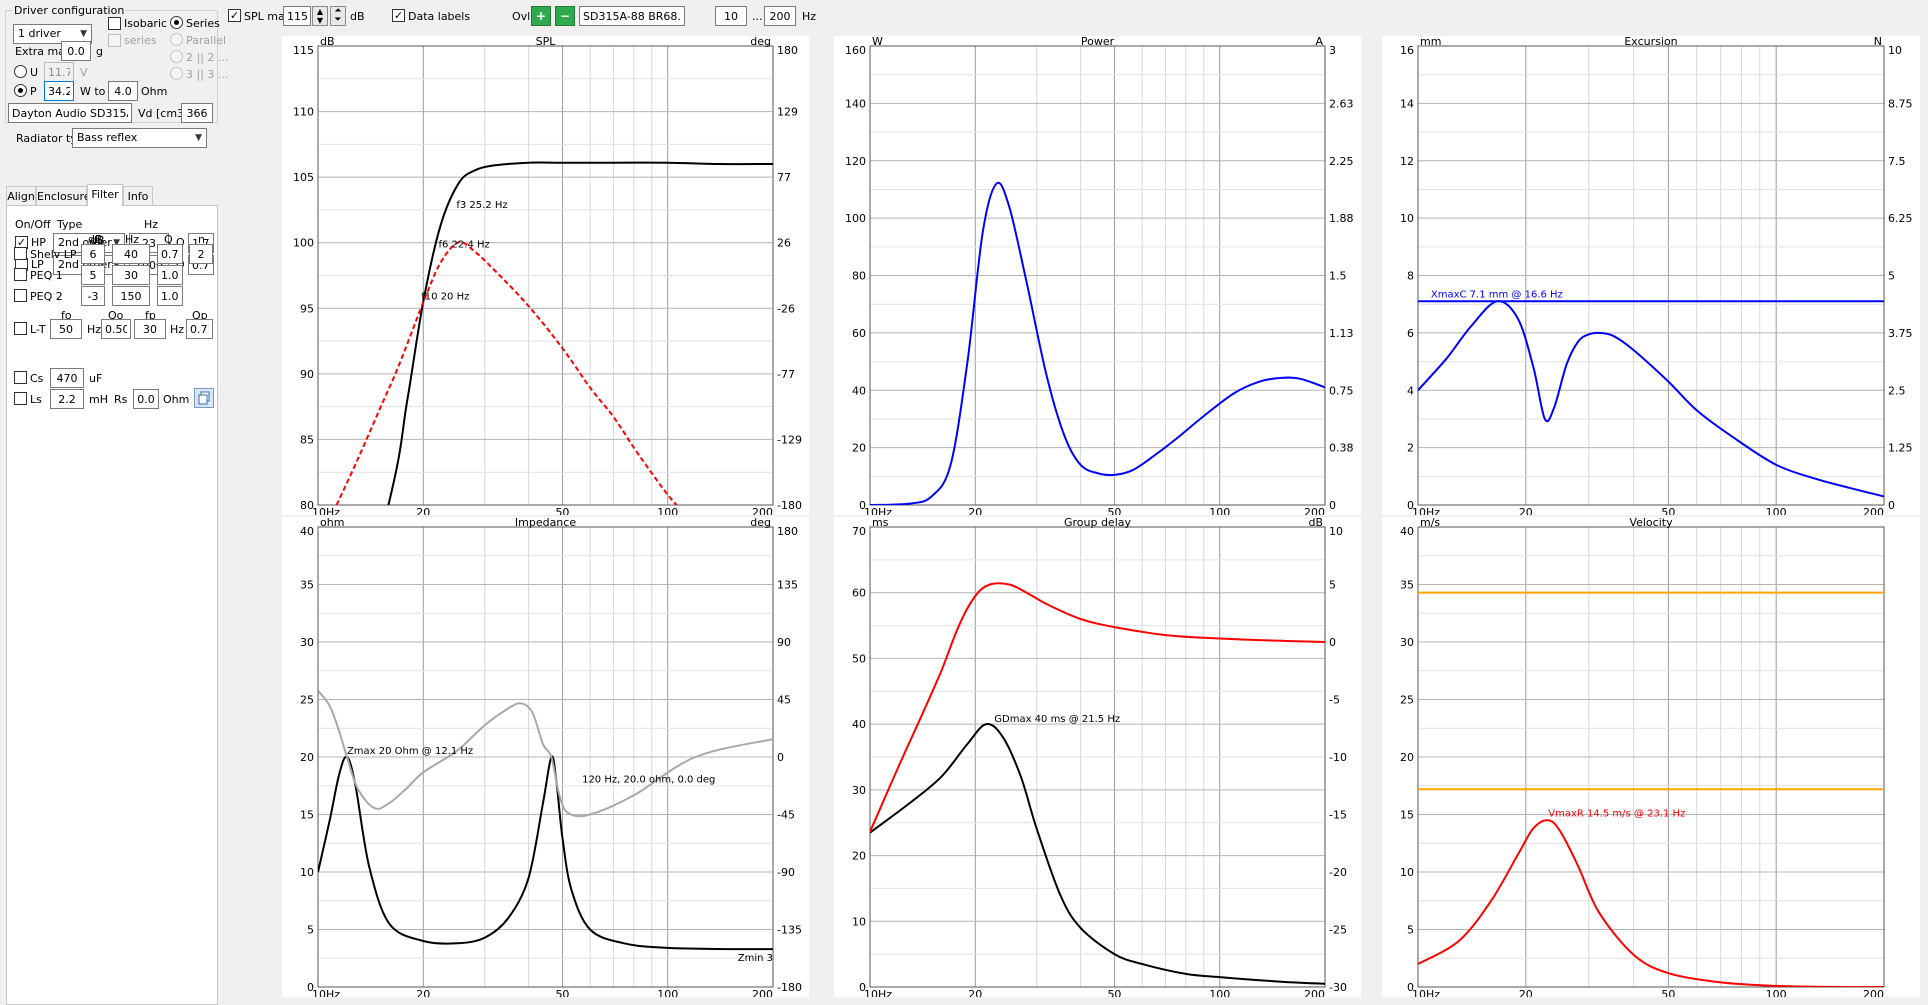 Image resolution: width=1928 pixels, height=1005 pixels. Describe the element at coordinates (20, 377) in the screenshot. I see `cs-checkbox` at that location.